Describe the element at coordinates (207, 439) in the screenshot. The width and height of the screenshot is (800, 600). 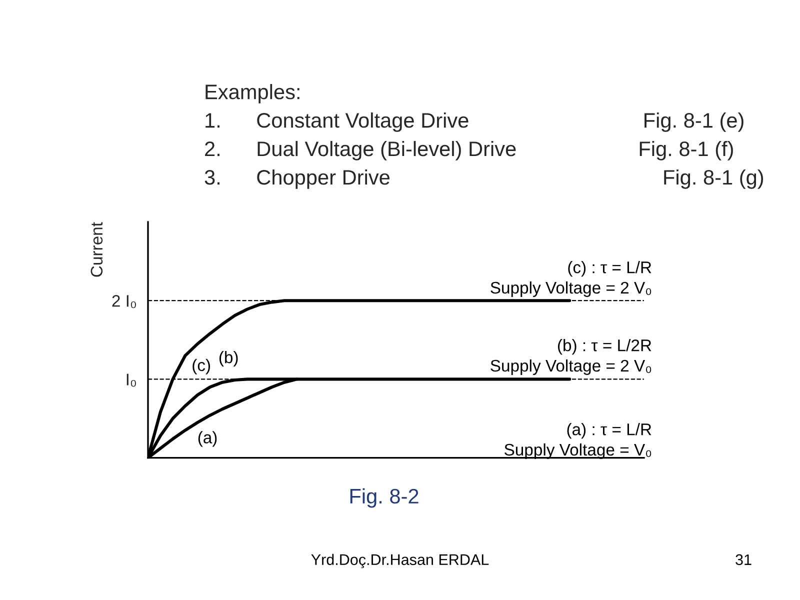
I see `series-label: (a)` at that location.